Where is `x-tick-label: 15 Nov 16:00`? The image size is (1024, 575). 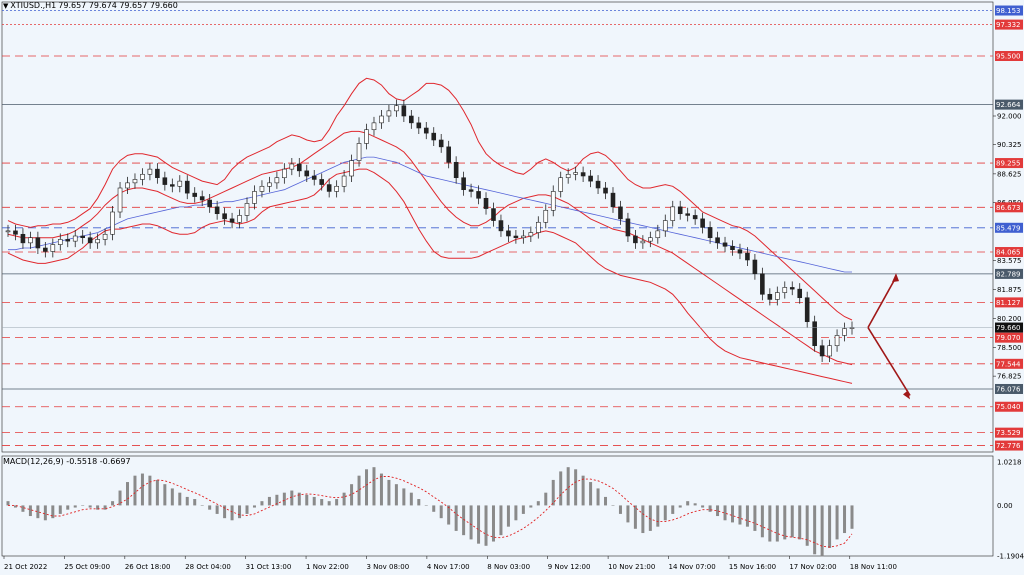
x-tick-label: 15 Nov 16:00 is located at coordinates (752, 567).